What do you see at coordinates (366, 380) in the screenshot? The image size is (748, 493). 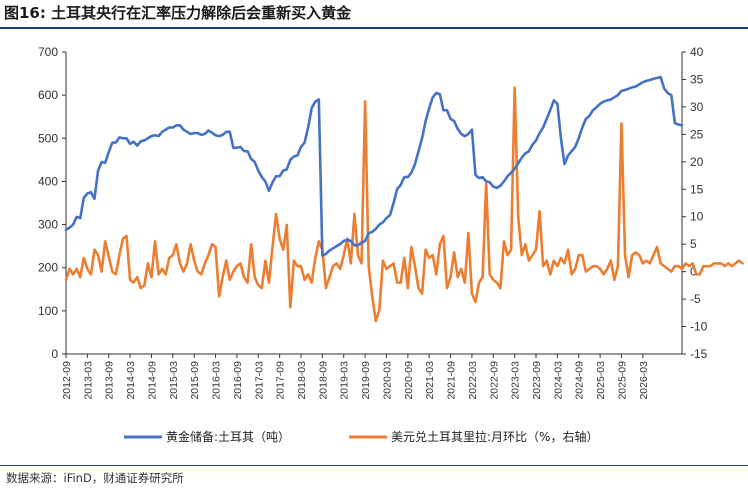 I see `x-tick-label: 2019-09` at bounding box center [366, 380].